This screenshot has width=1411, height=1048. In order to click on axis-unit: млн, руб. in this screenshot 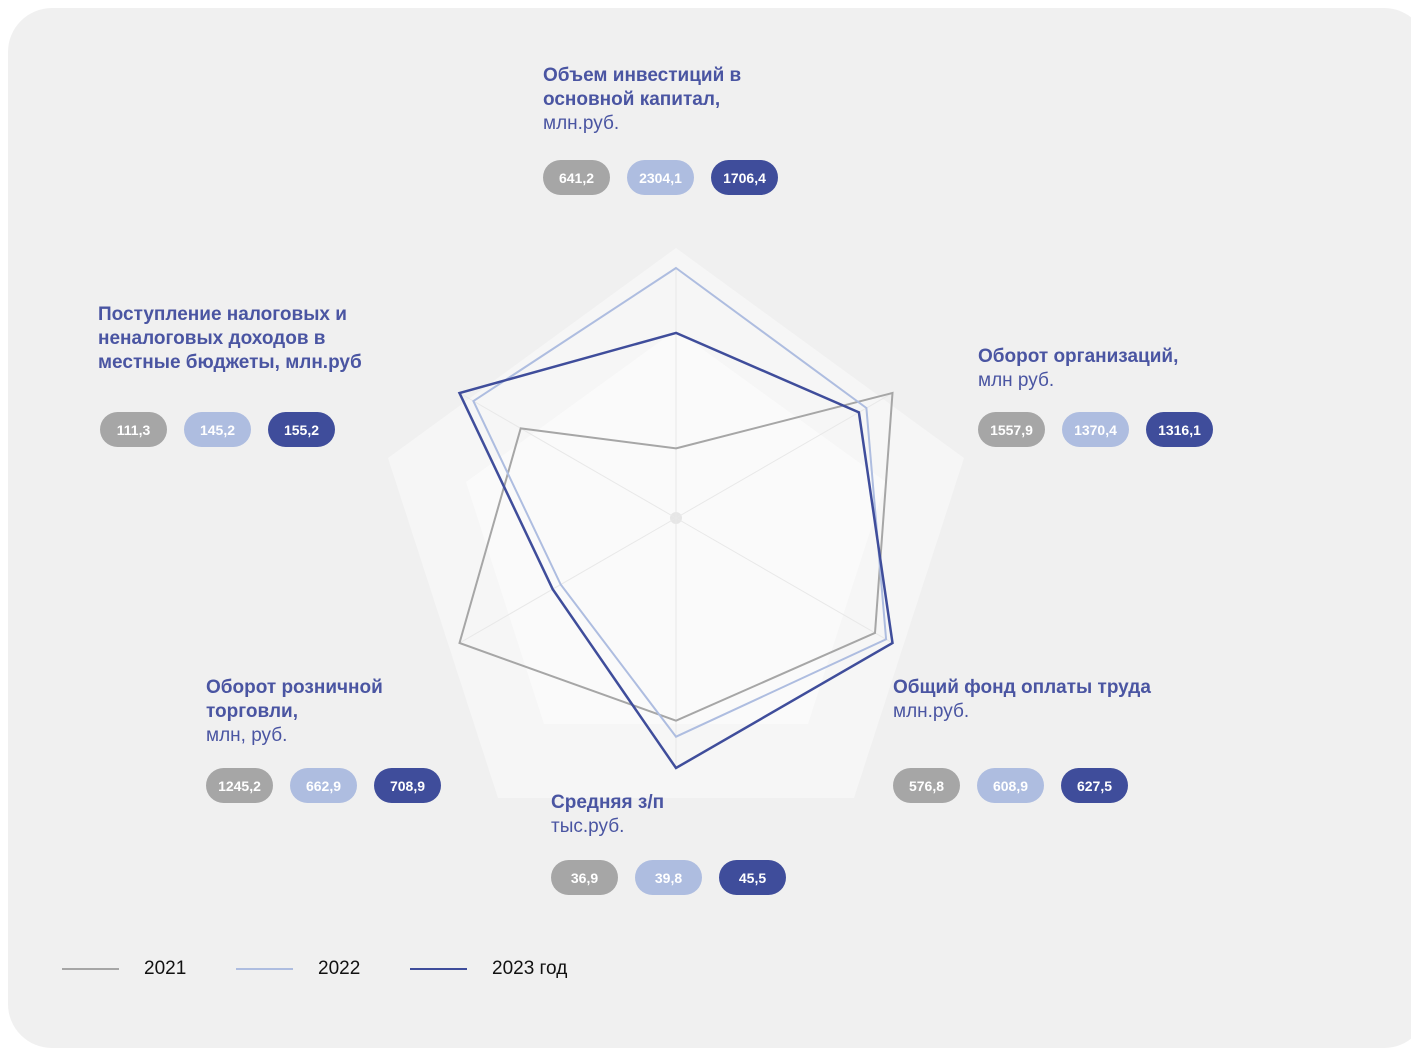, I will do `click(247, 735)`.